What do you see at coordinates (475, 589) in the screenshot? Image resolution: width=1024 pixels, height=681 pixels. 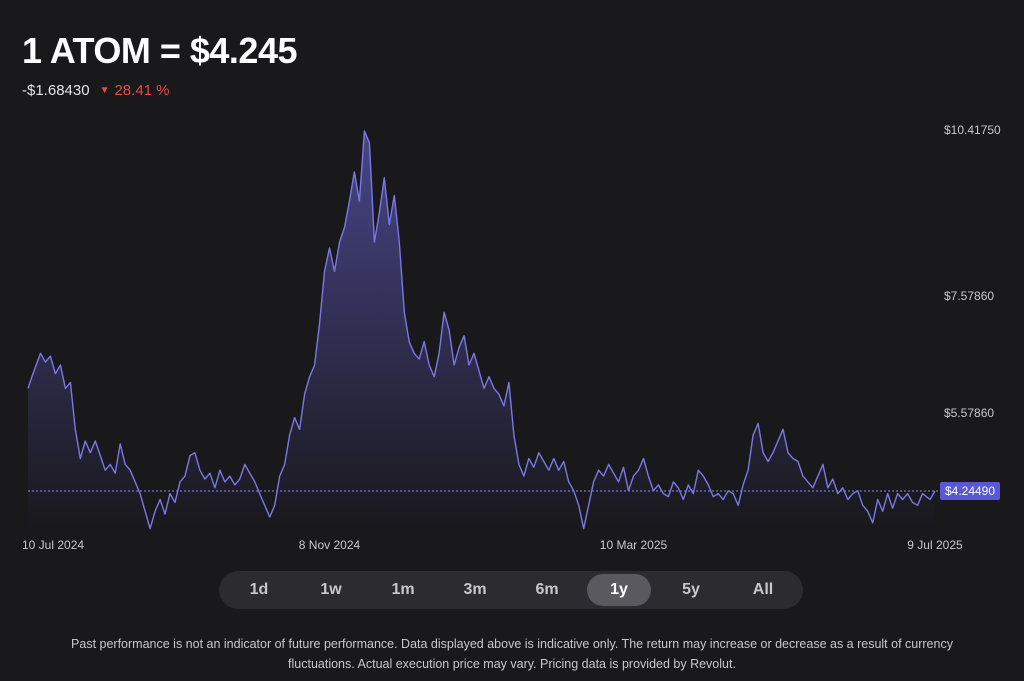 I see `timeframe-3m: 3m` at bounding box center [475, 589].